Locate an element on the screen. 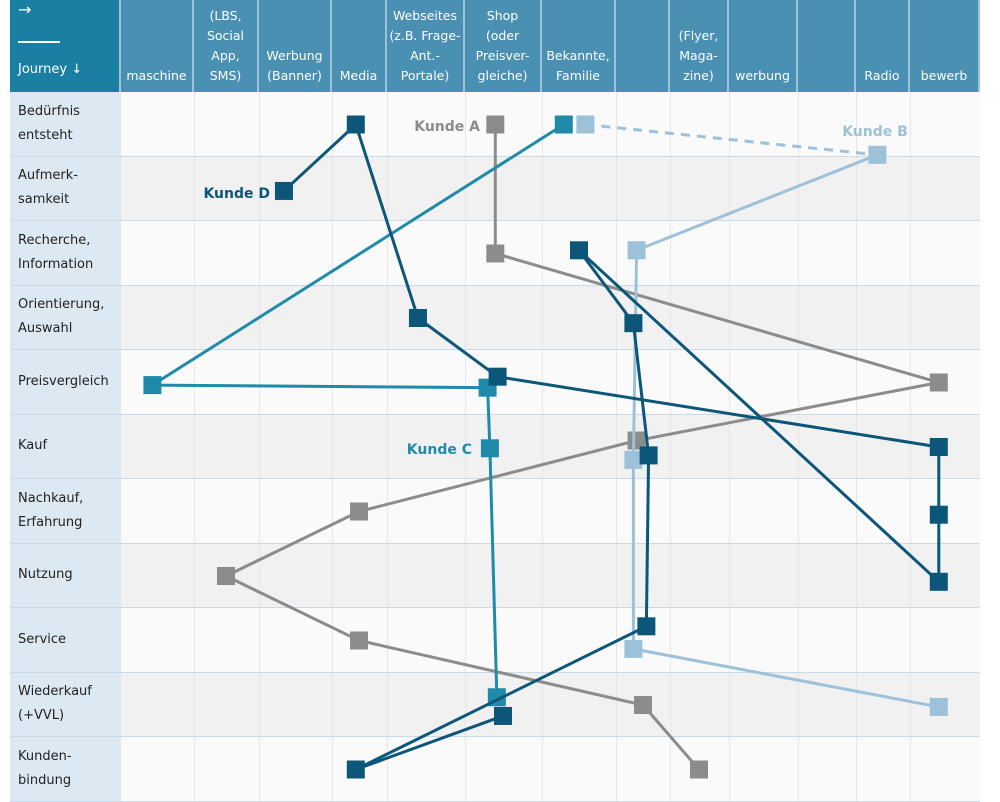 The height and width of the screenshot is (802, 1000). row-label: Orientierung, Auswahl is located at coordinates (65, 317).